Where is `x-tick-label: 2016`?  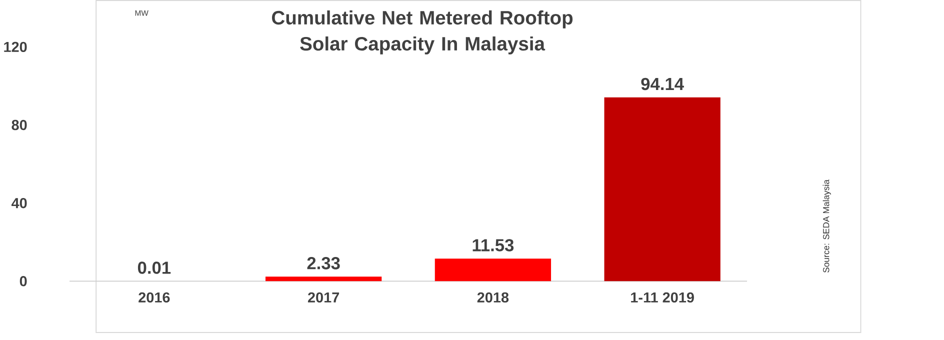
x-tick-label: 2016 is located at coordinates (154, 297).